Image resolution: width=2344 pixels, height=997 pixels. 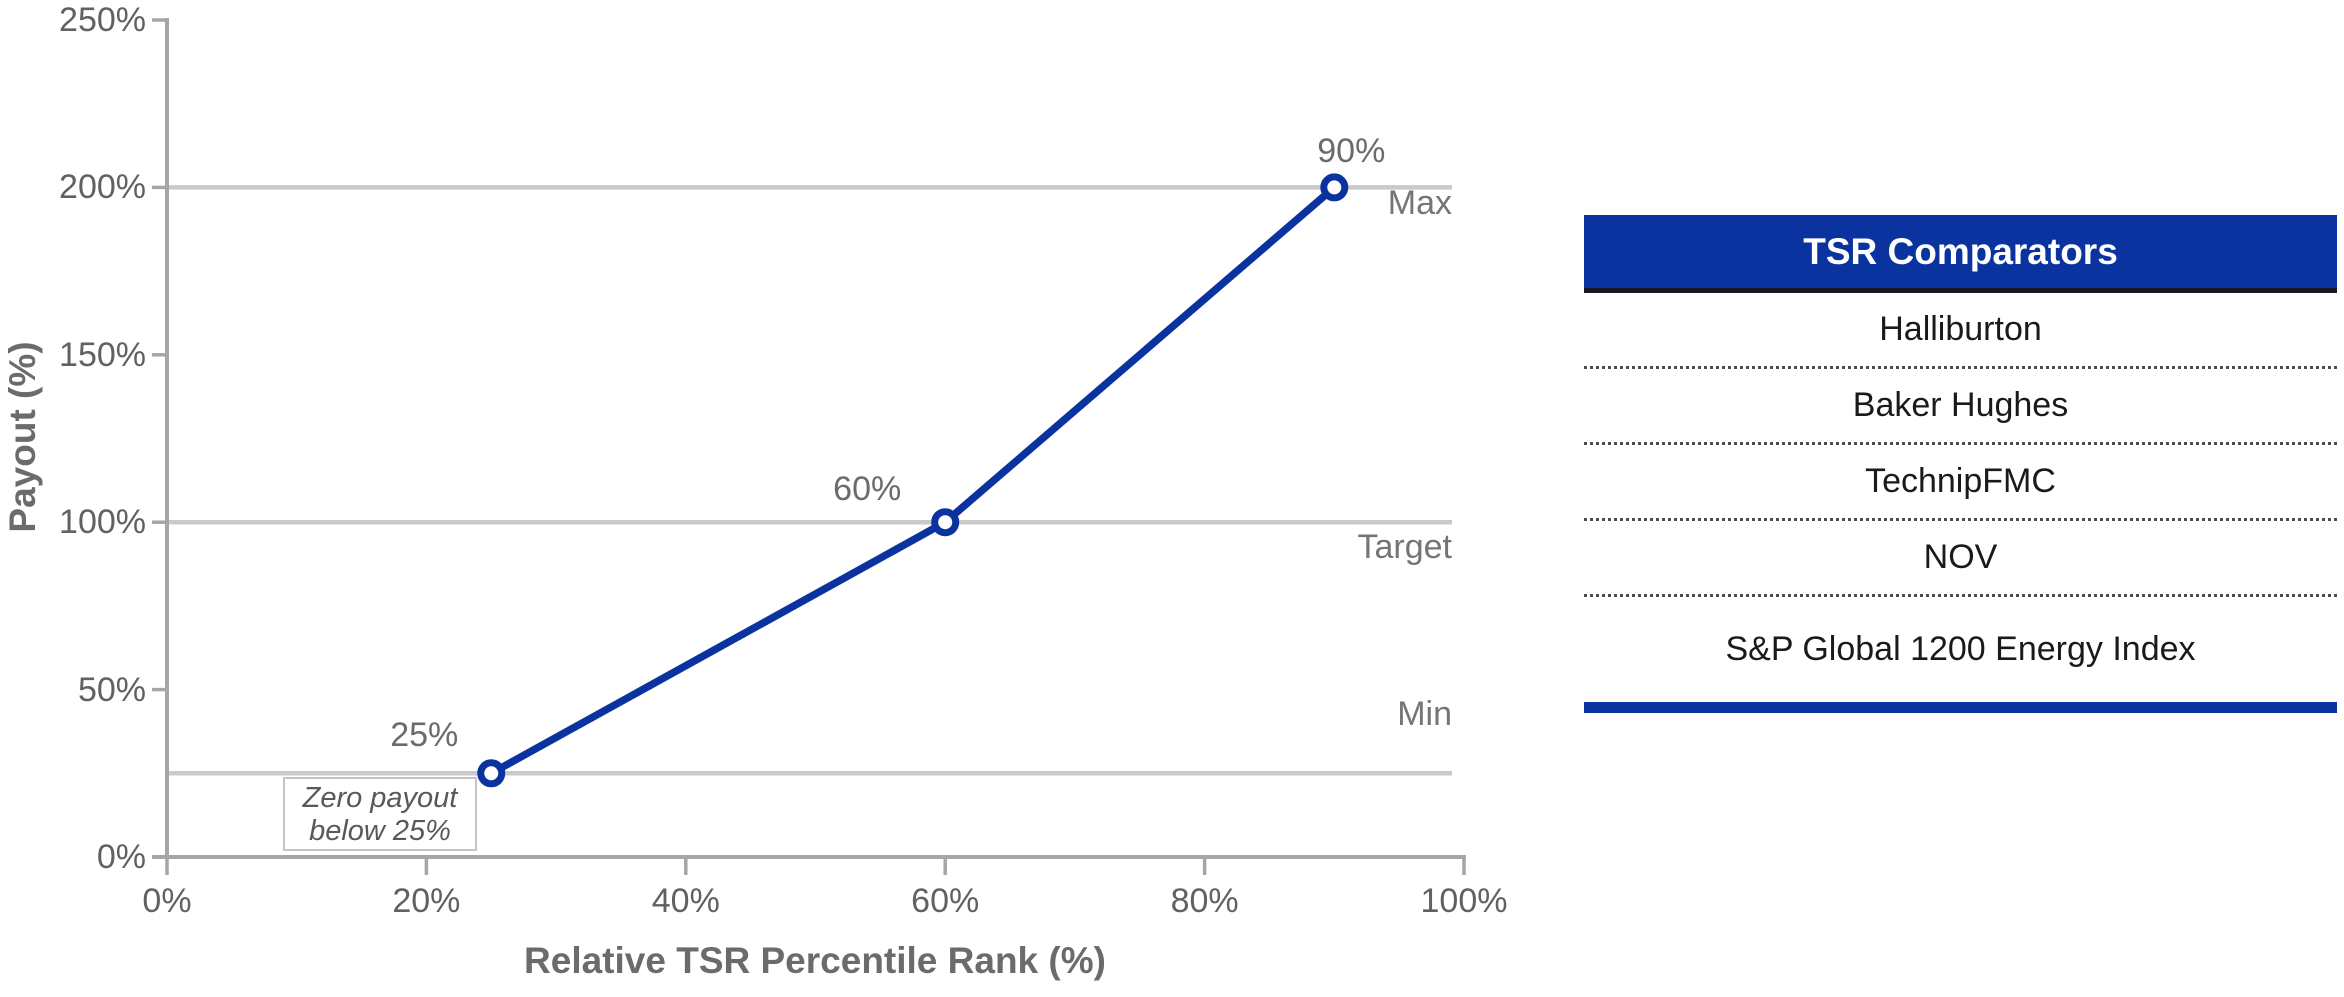 What do you see at coordinates (1351, 151) in the screenshot?
I see `point-label: 90%` at bounding box center [1351, 151].